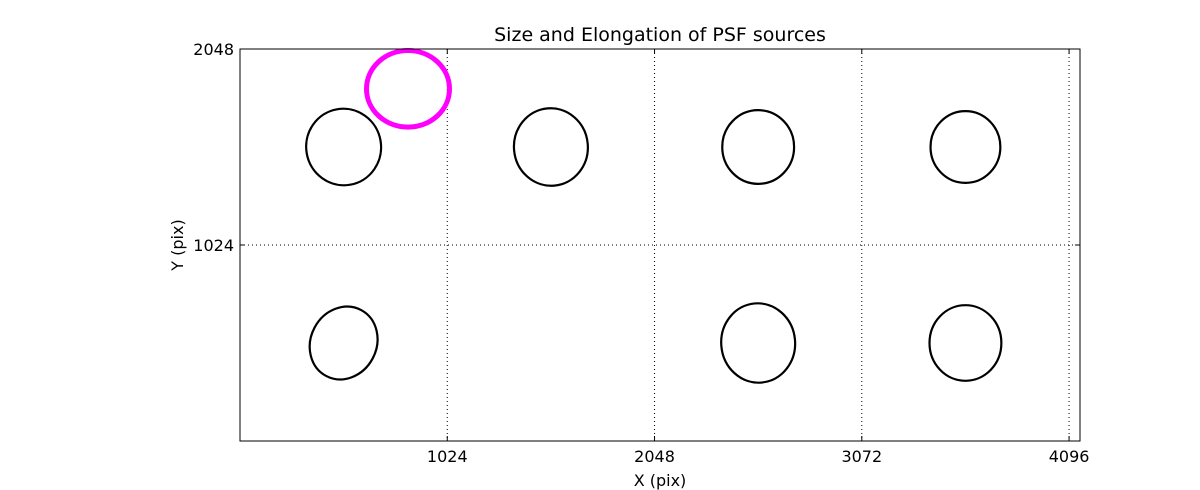  Describe the element at coordinates (660, 480) in the screenshot. I see `x-axis-label: X (pix)` at that location.